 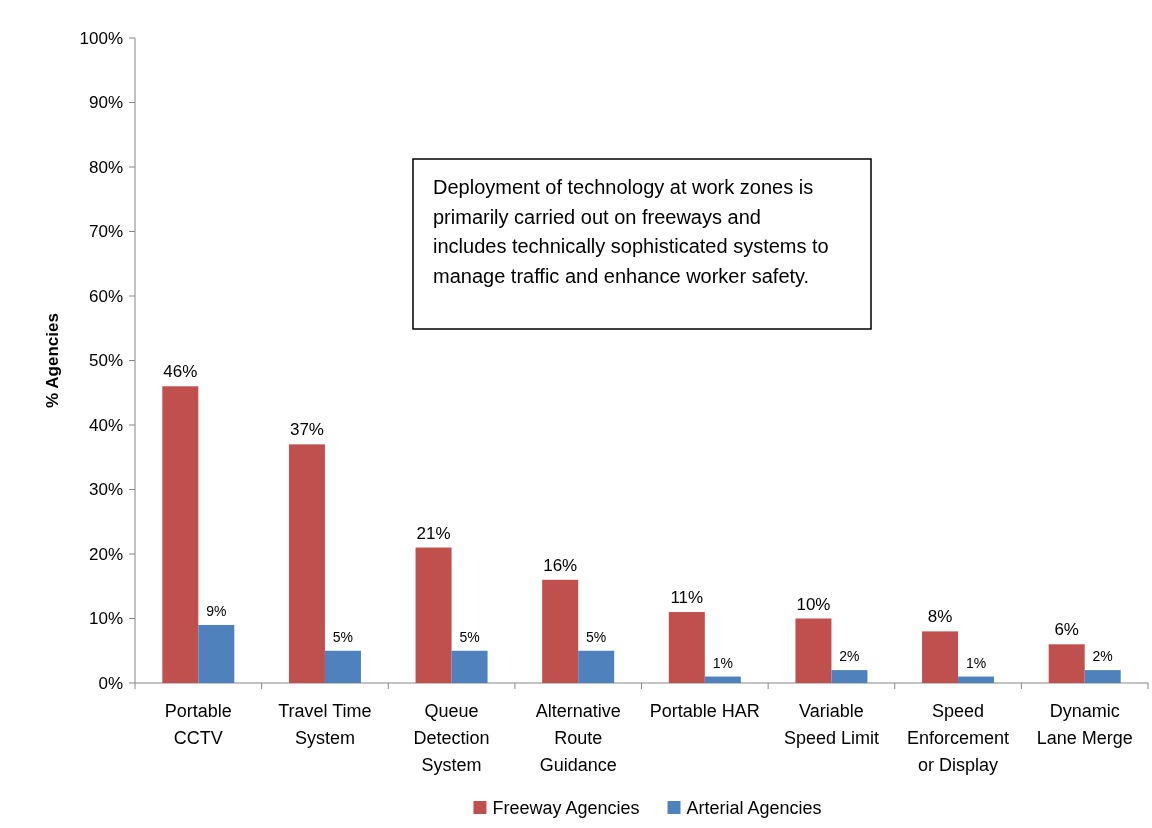 I want to click on y-tick-label: 90%, so click(x=105, y=103).